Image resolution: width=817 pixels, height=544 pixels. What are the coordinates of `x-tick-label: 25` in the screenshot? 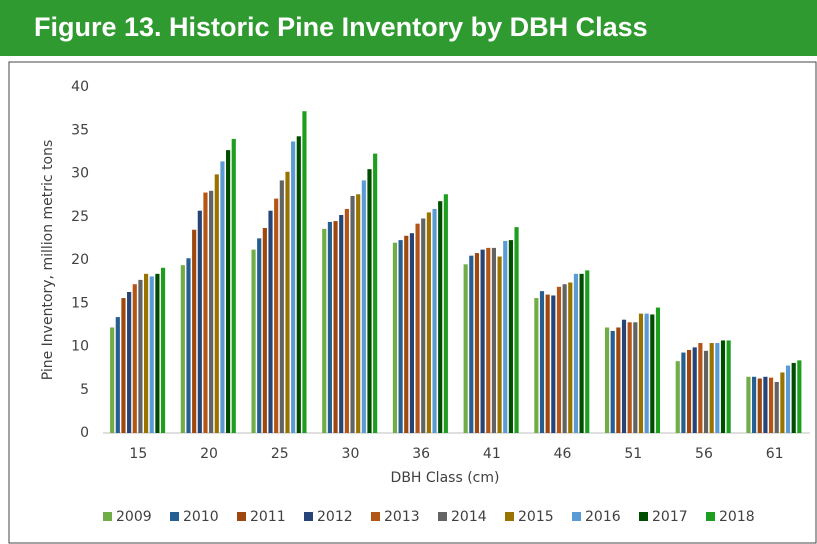 It's located at (280, 454).